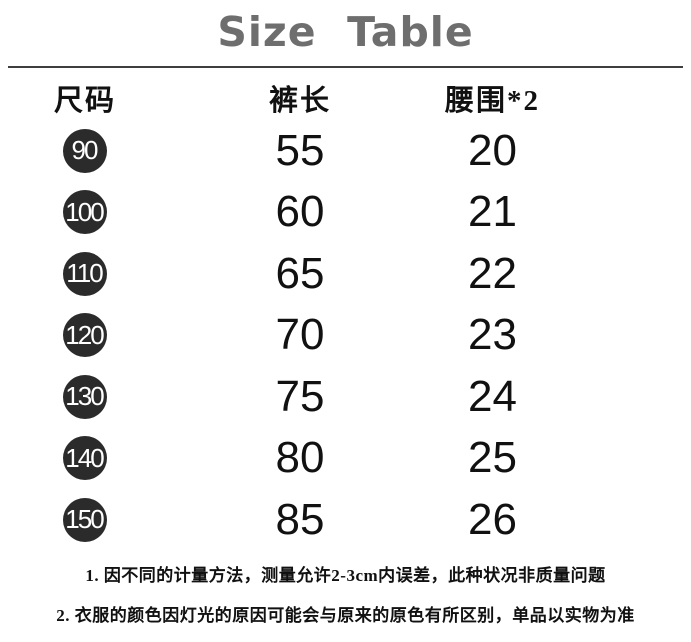 This screenshot has width=691, height=642. Describe the element at coordinates (345, 520) in the screenshot. I see `table-row: 150 85 26` at that location.